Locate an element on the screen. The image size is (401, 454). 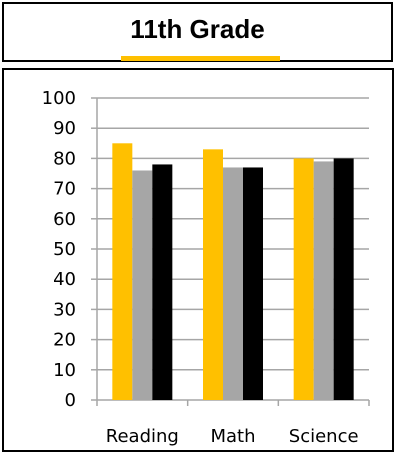
y-tick-label: 90 is located at coordinates (64, 128).